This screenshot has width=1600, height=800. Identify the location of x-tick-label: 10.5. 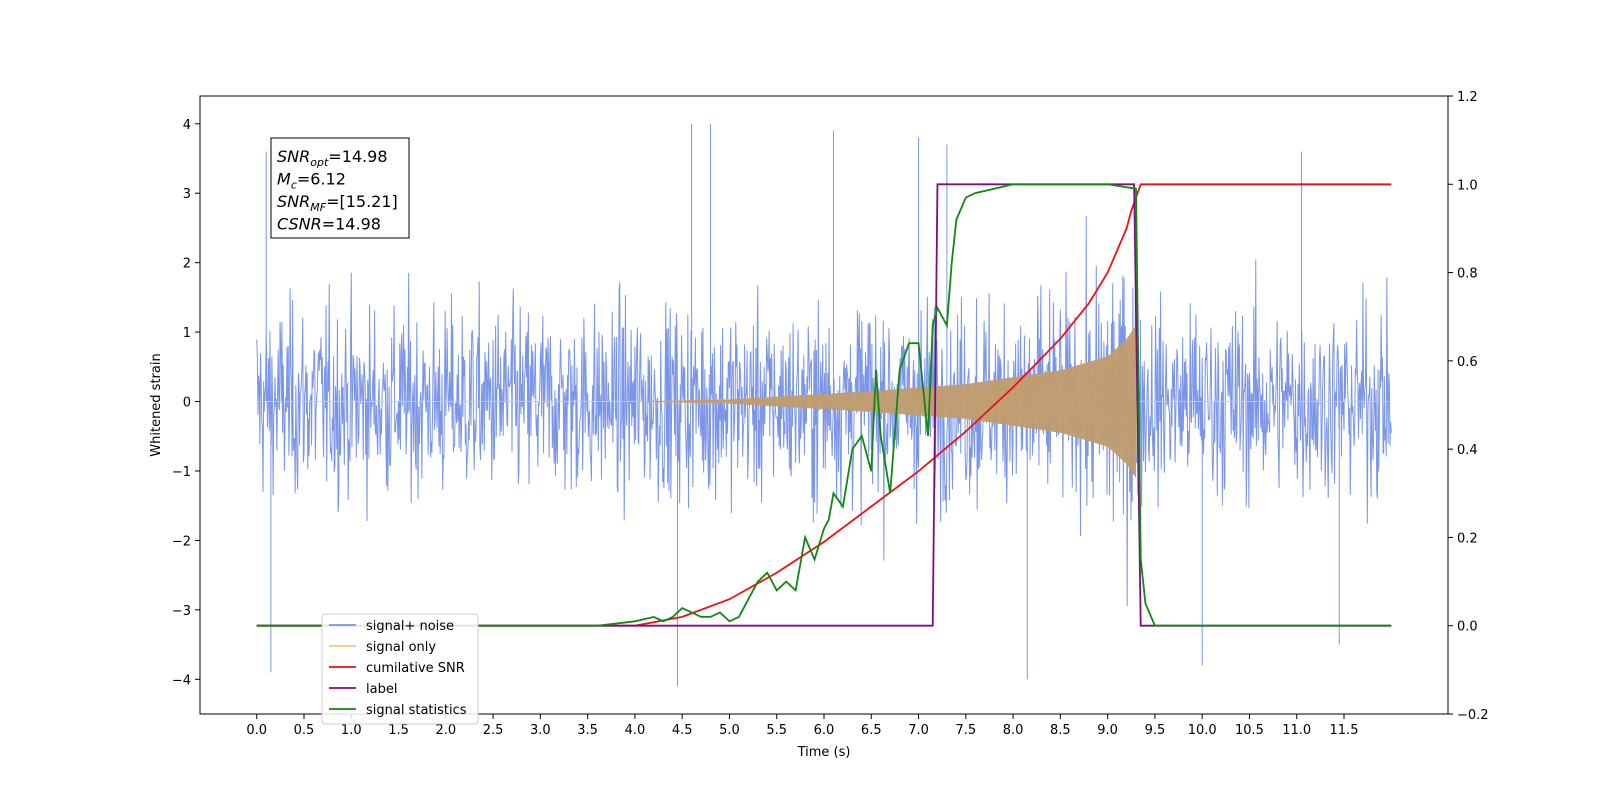
(1249, 730).